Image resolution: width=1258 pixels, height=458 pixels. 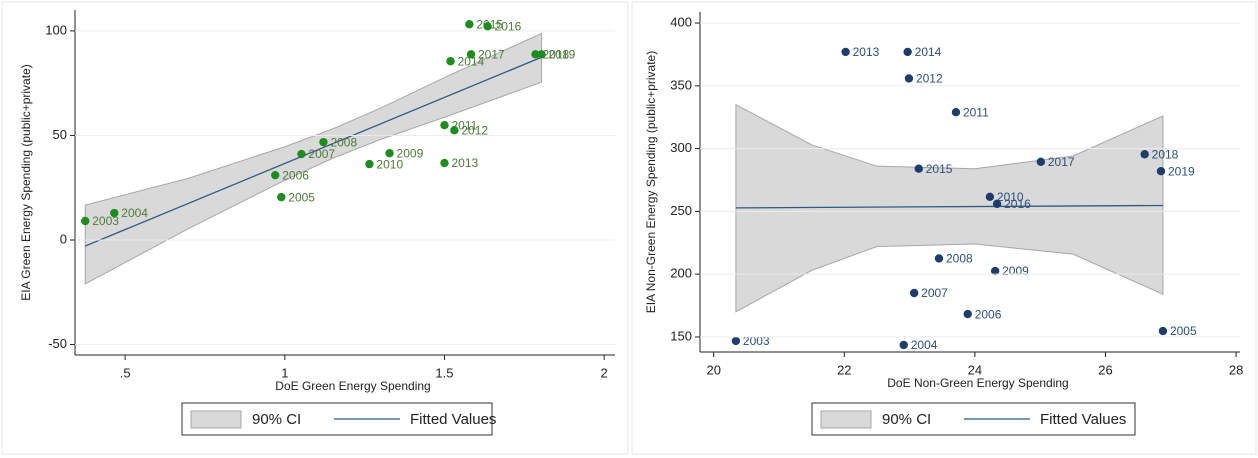 I want to click on x-tick-label: .5, so click(x=125, y=372).